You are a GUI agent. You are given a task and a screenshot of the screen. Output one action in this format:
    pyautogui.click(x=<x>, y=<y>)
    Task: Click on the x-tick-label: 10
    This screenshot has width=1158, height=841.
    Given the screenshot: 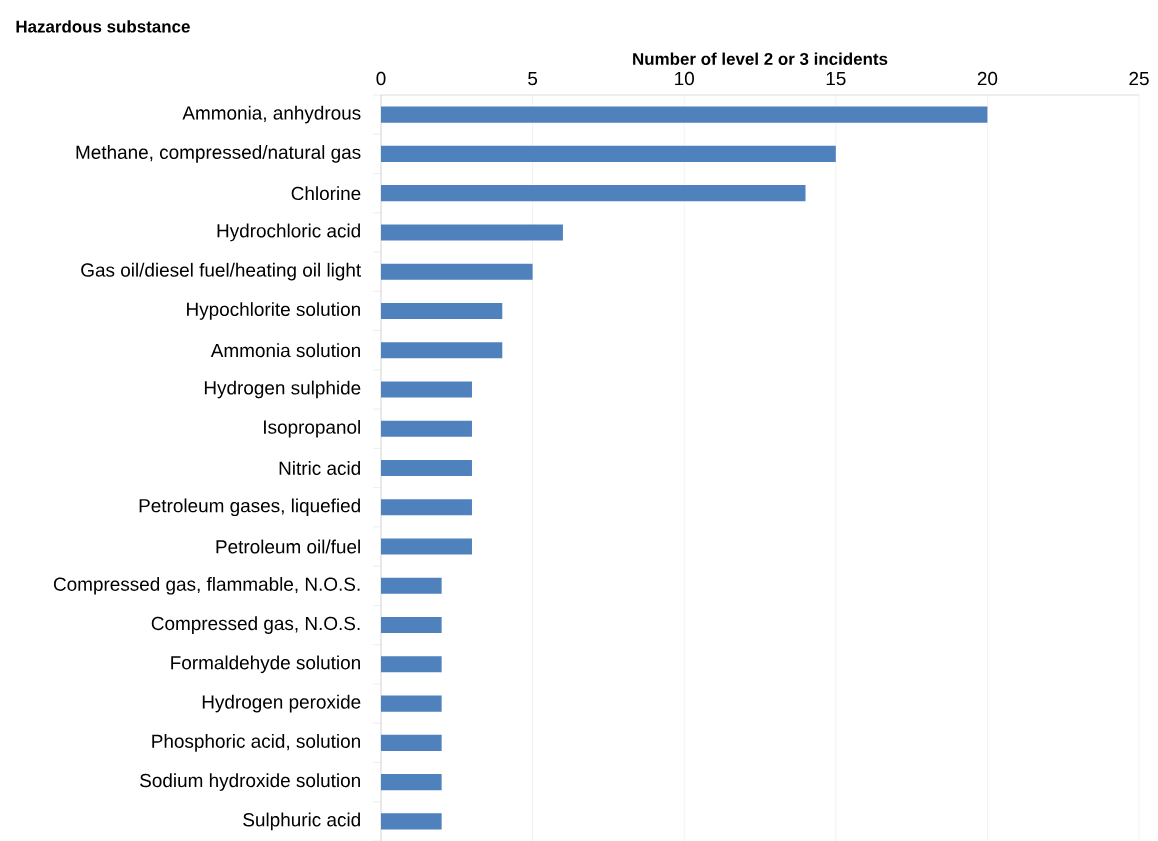 What is the action you would take?
    pyautogui.click(x=684, y=78)
    